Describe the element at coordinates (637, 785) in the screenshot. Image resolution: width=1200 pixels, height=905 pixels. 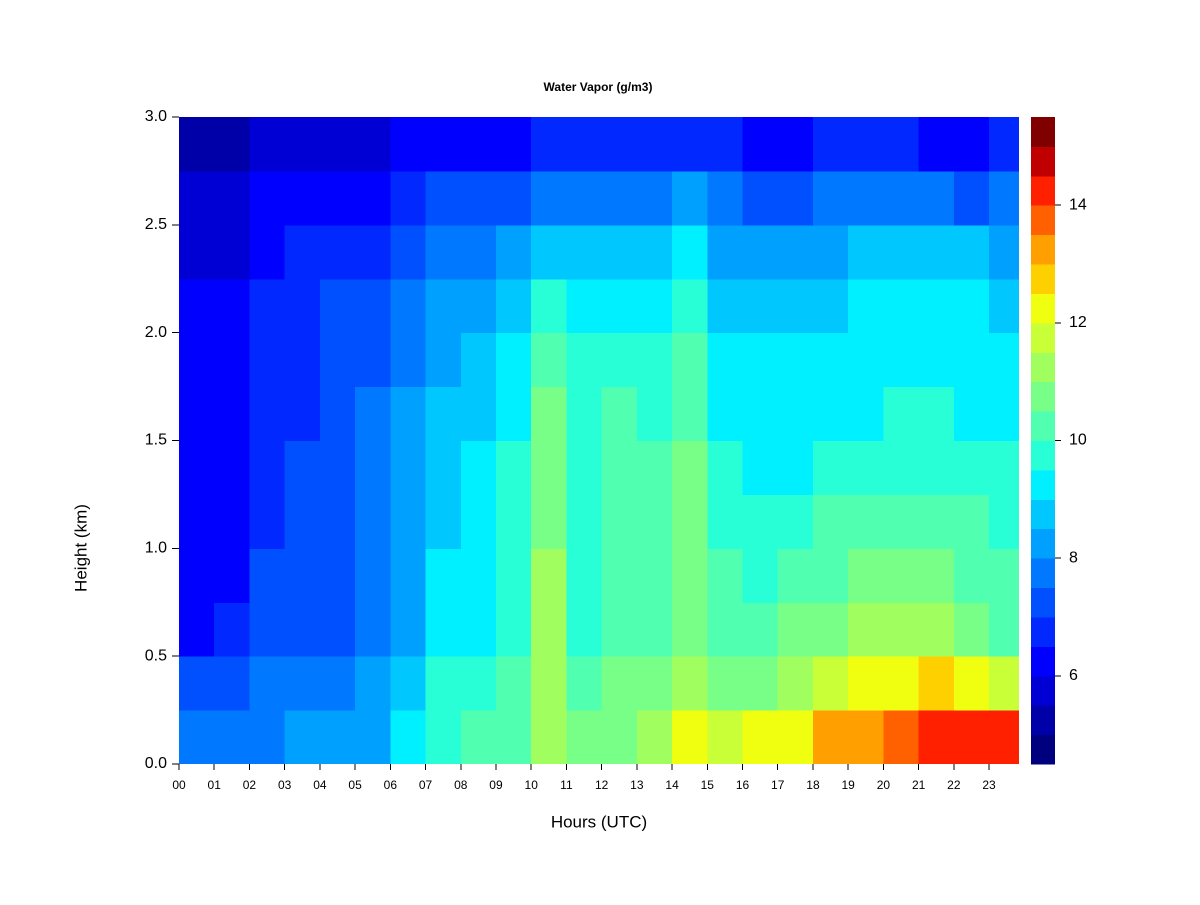
I see `x-tick-label: 13` at that location.